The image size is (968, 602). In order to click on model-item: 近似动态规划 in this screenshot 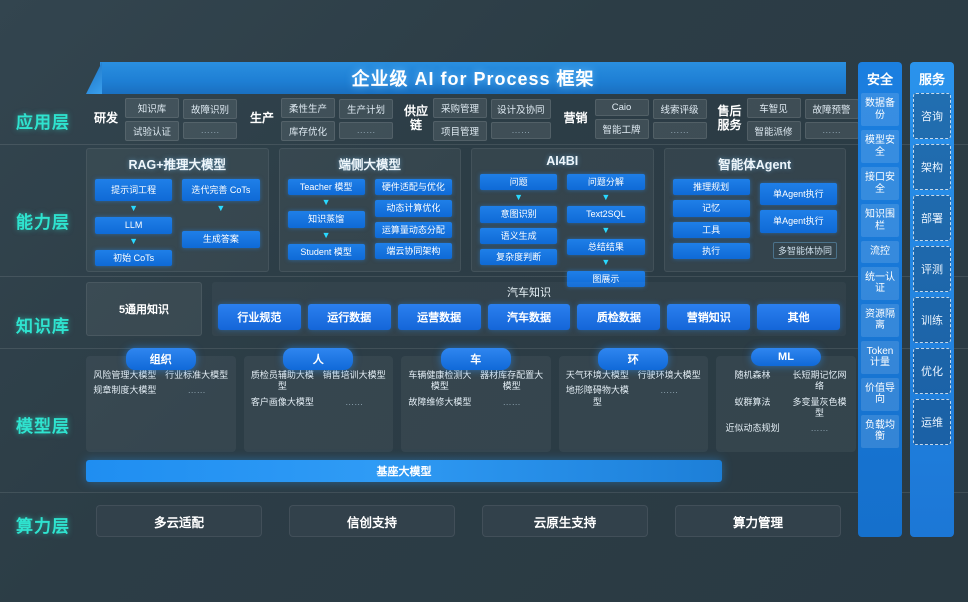, I will do `click(752, 428)`.